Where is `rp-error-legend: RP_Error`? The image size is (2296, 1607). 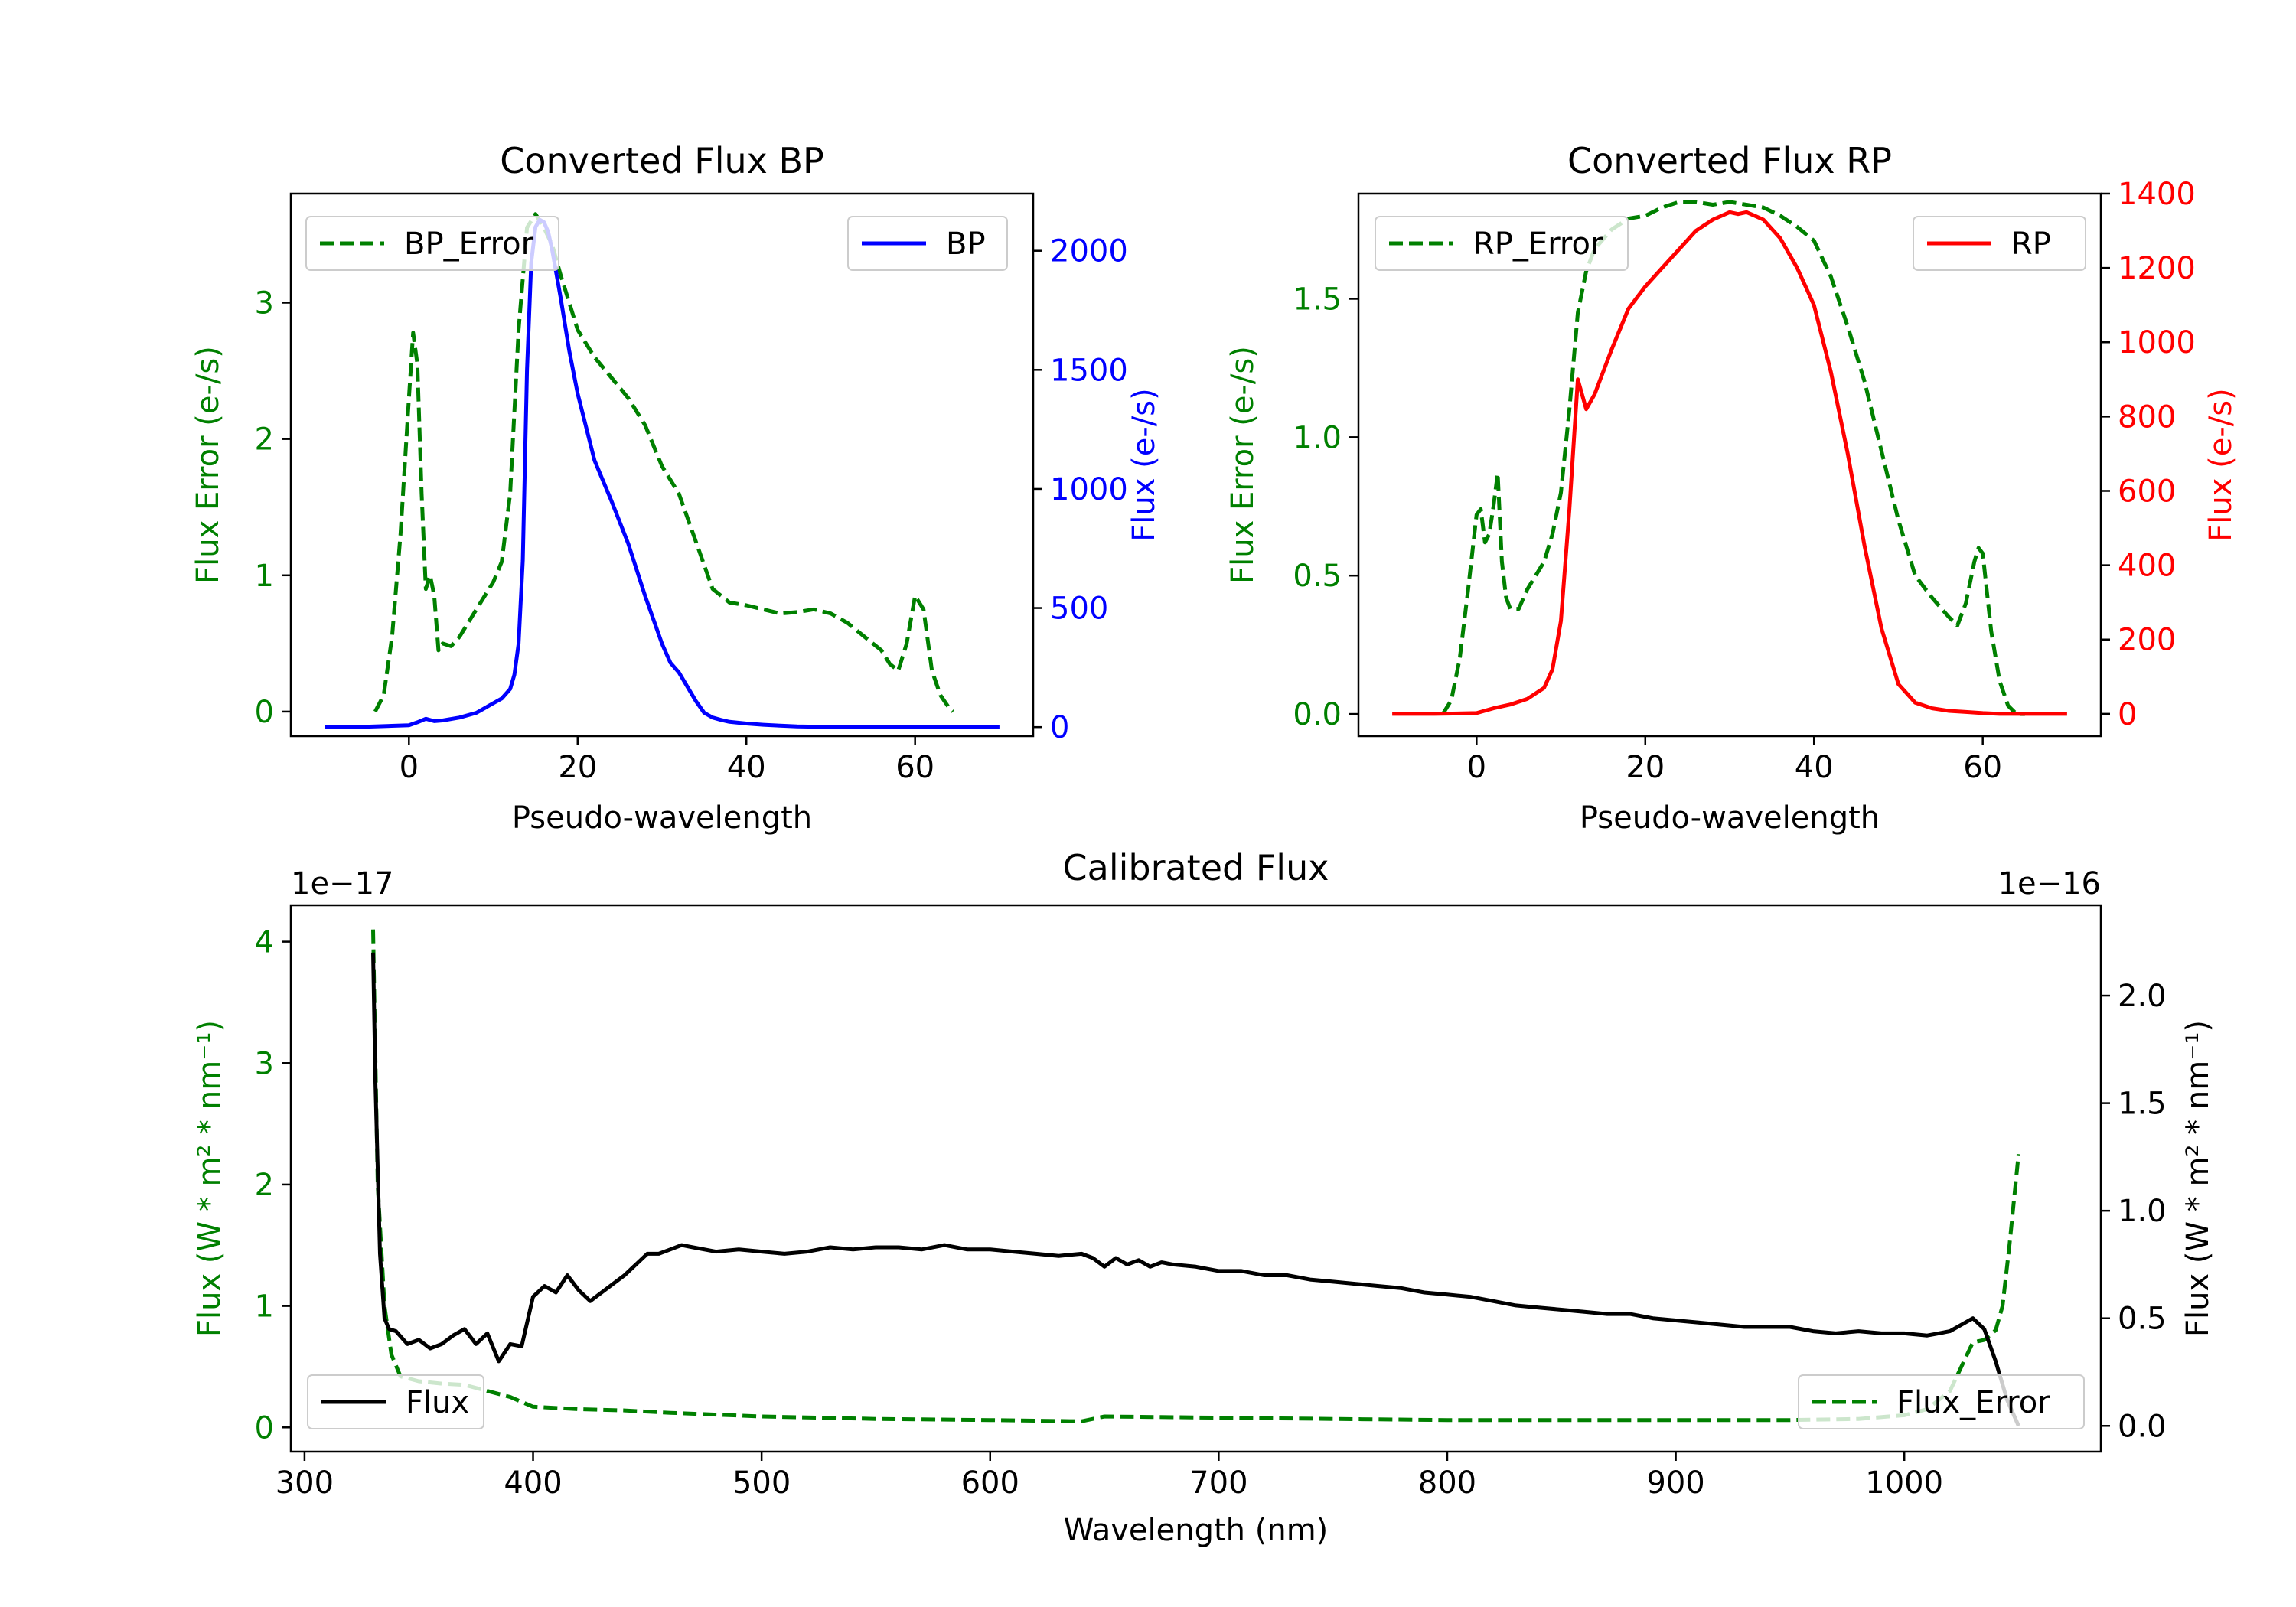 rp-error-legend: RP_Error is located at coordinates (1502, 243).